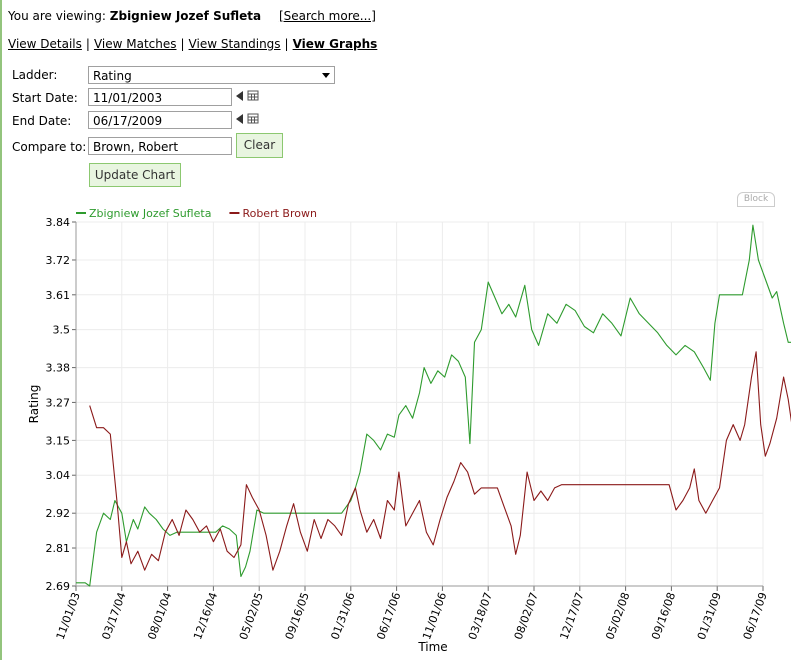 This screenshot has width=791, height=660. Describe the element at coordinates (755, 616) in the screenshot. I see `x-tick-label: 06/17/09` at that location.